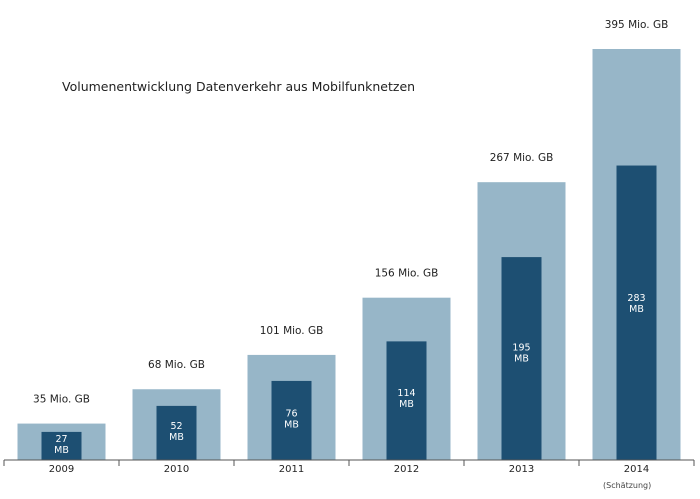 The width and height of the screenshot is (700, 499). What do you see at coordinates (636, 469) in the screenshot?
I see `x-tick-label-2014: 2014` at bounding box center [636, 469].